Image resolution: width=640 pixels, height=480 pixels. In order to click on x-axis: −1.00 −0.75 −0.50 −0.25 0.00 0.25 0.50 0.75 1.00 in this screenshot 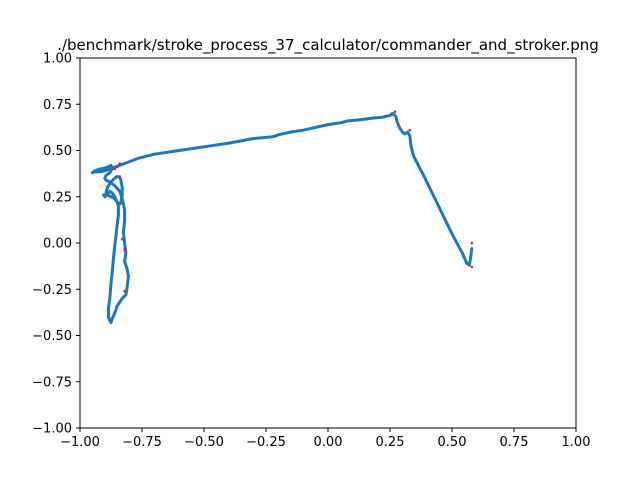, I will do `click(325, 439)`.